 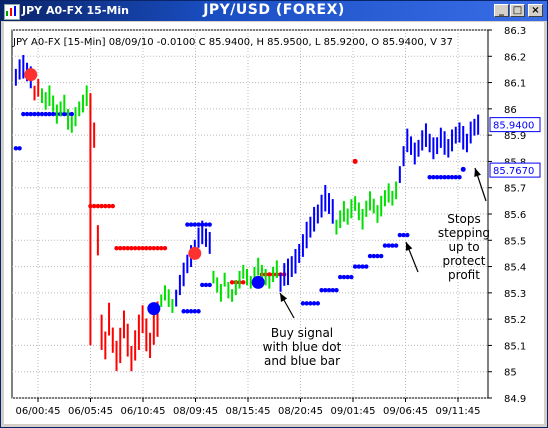 What do you see at coordinates (458, 411) in the screenshot?
I see `x-tick-label: 09/11:45` at bounding box center [458, 411].